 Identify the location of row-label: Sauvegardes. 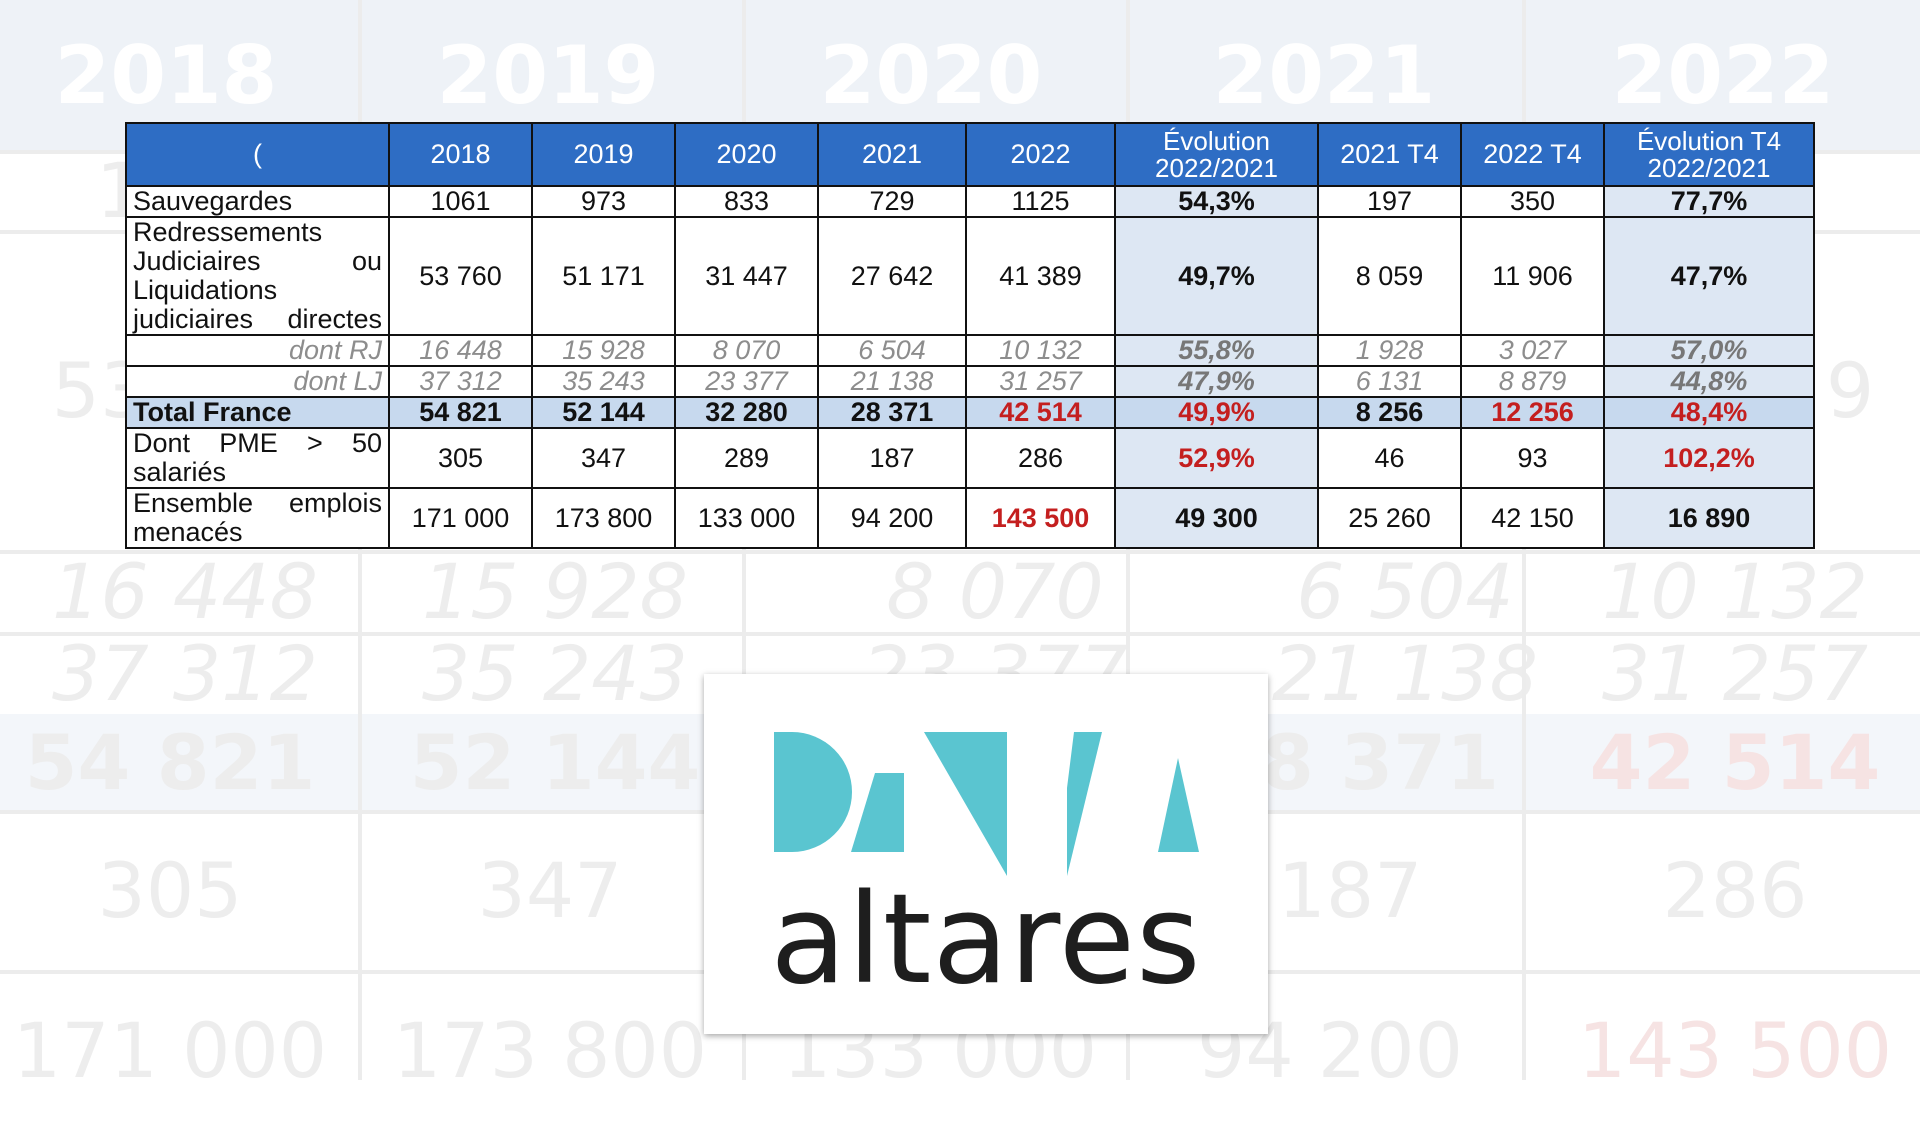
(257, 201).